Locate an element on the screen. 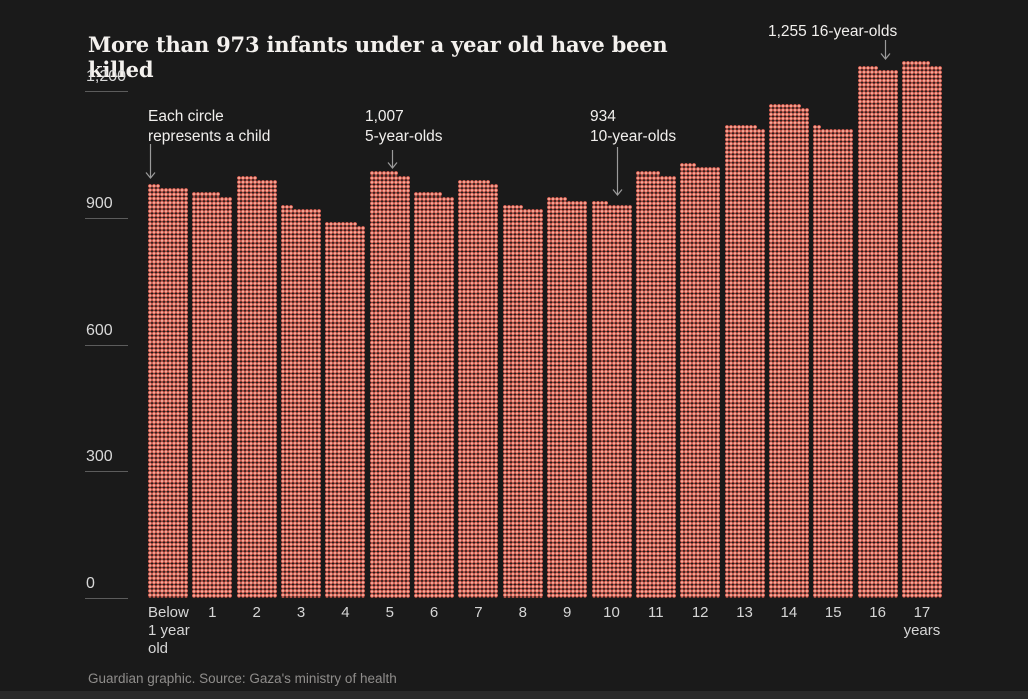 Image resolution: width=1028 pixels, height=699 pixels. x-tick-label: 14 is located at coordinates (789, 612).